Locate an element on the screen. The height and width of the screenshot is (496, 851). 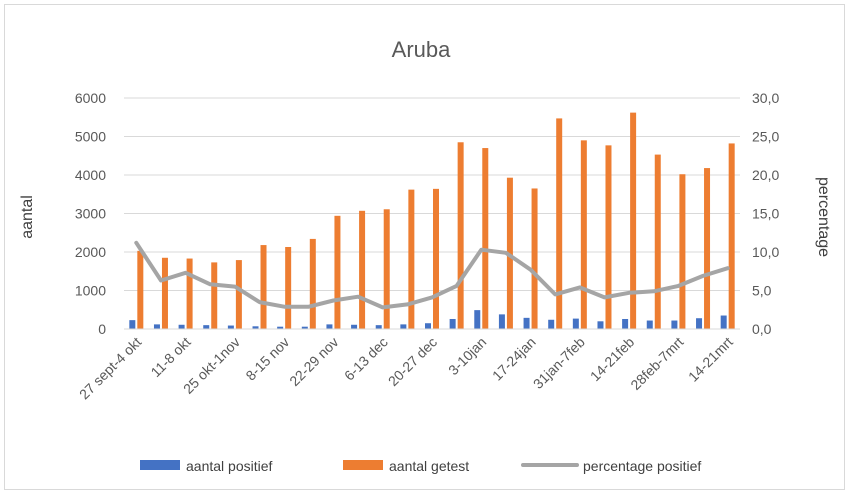
y-tick-label: 2000 is located at coordinates (90, 252).